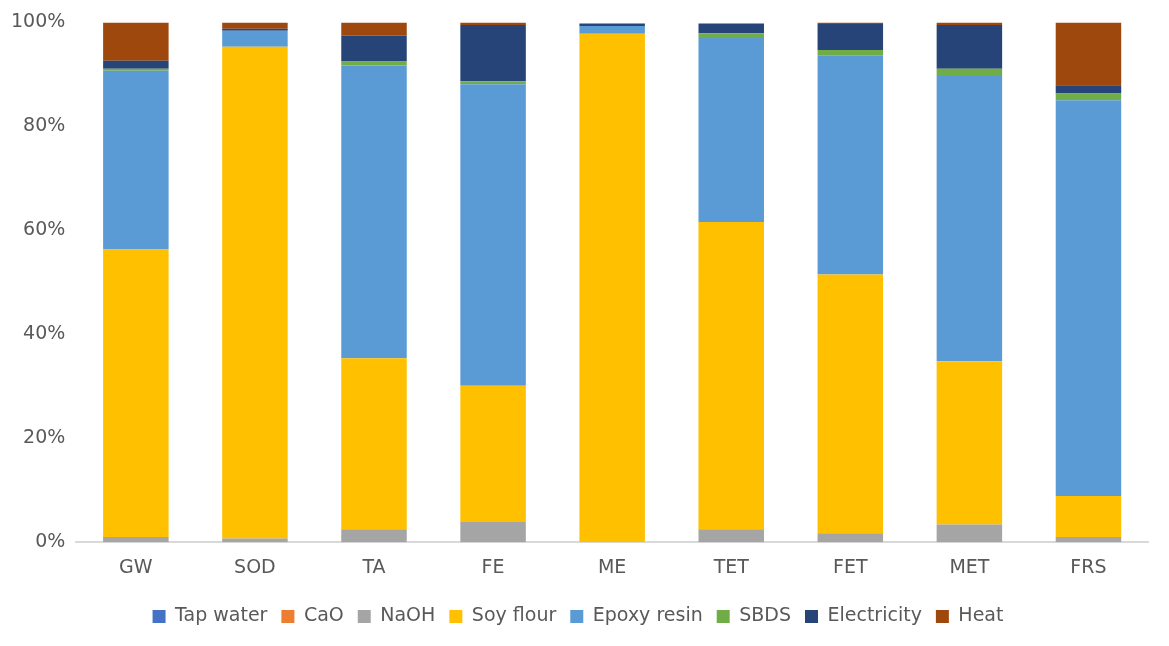 This screenshot has height=646, width=1169. I want to click on x-tick-label: FRS, so click(1088, 565).